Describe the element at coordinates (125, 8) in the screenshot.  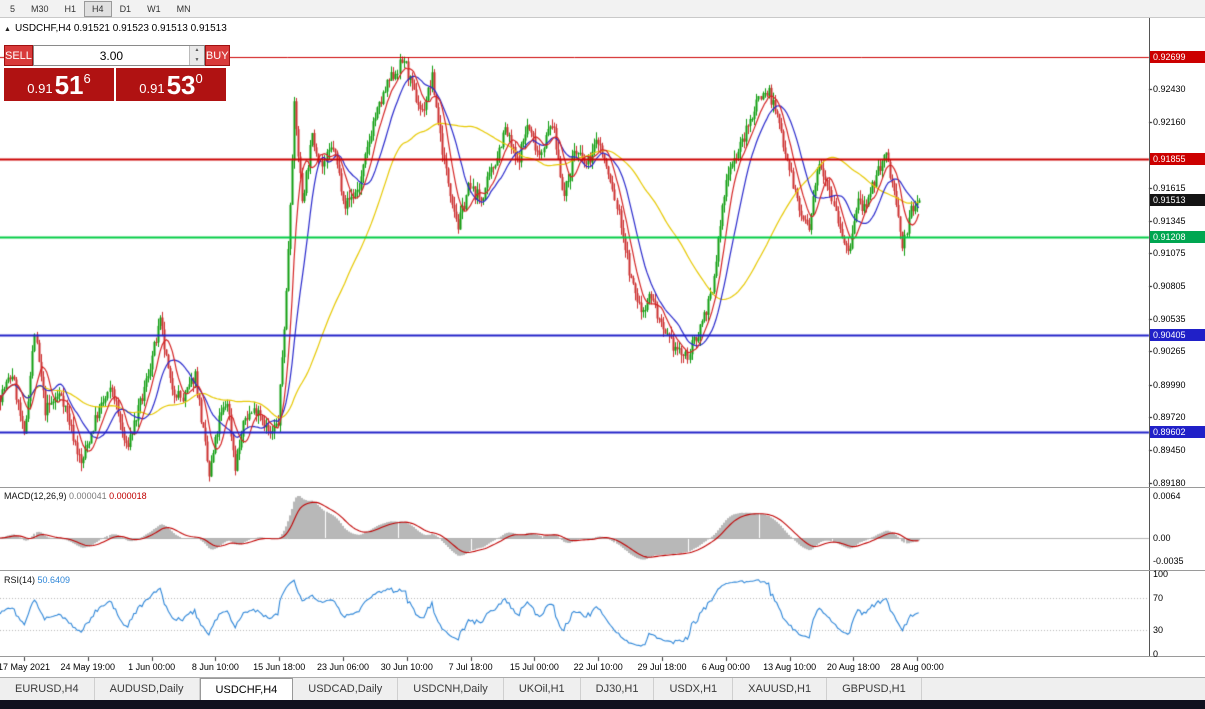
I see `timeframe-button-d1: D1` at that location.